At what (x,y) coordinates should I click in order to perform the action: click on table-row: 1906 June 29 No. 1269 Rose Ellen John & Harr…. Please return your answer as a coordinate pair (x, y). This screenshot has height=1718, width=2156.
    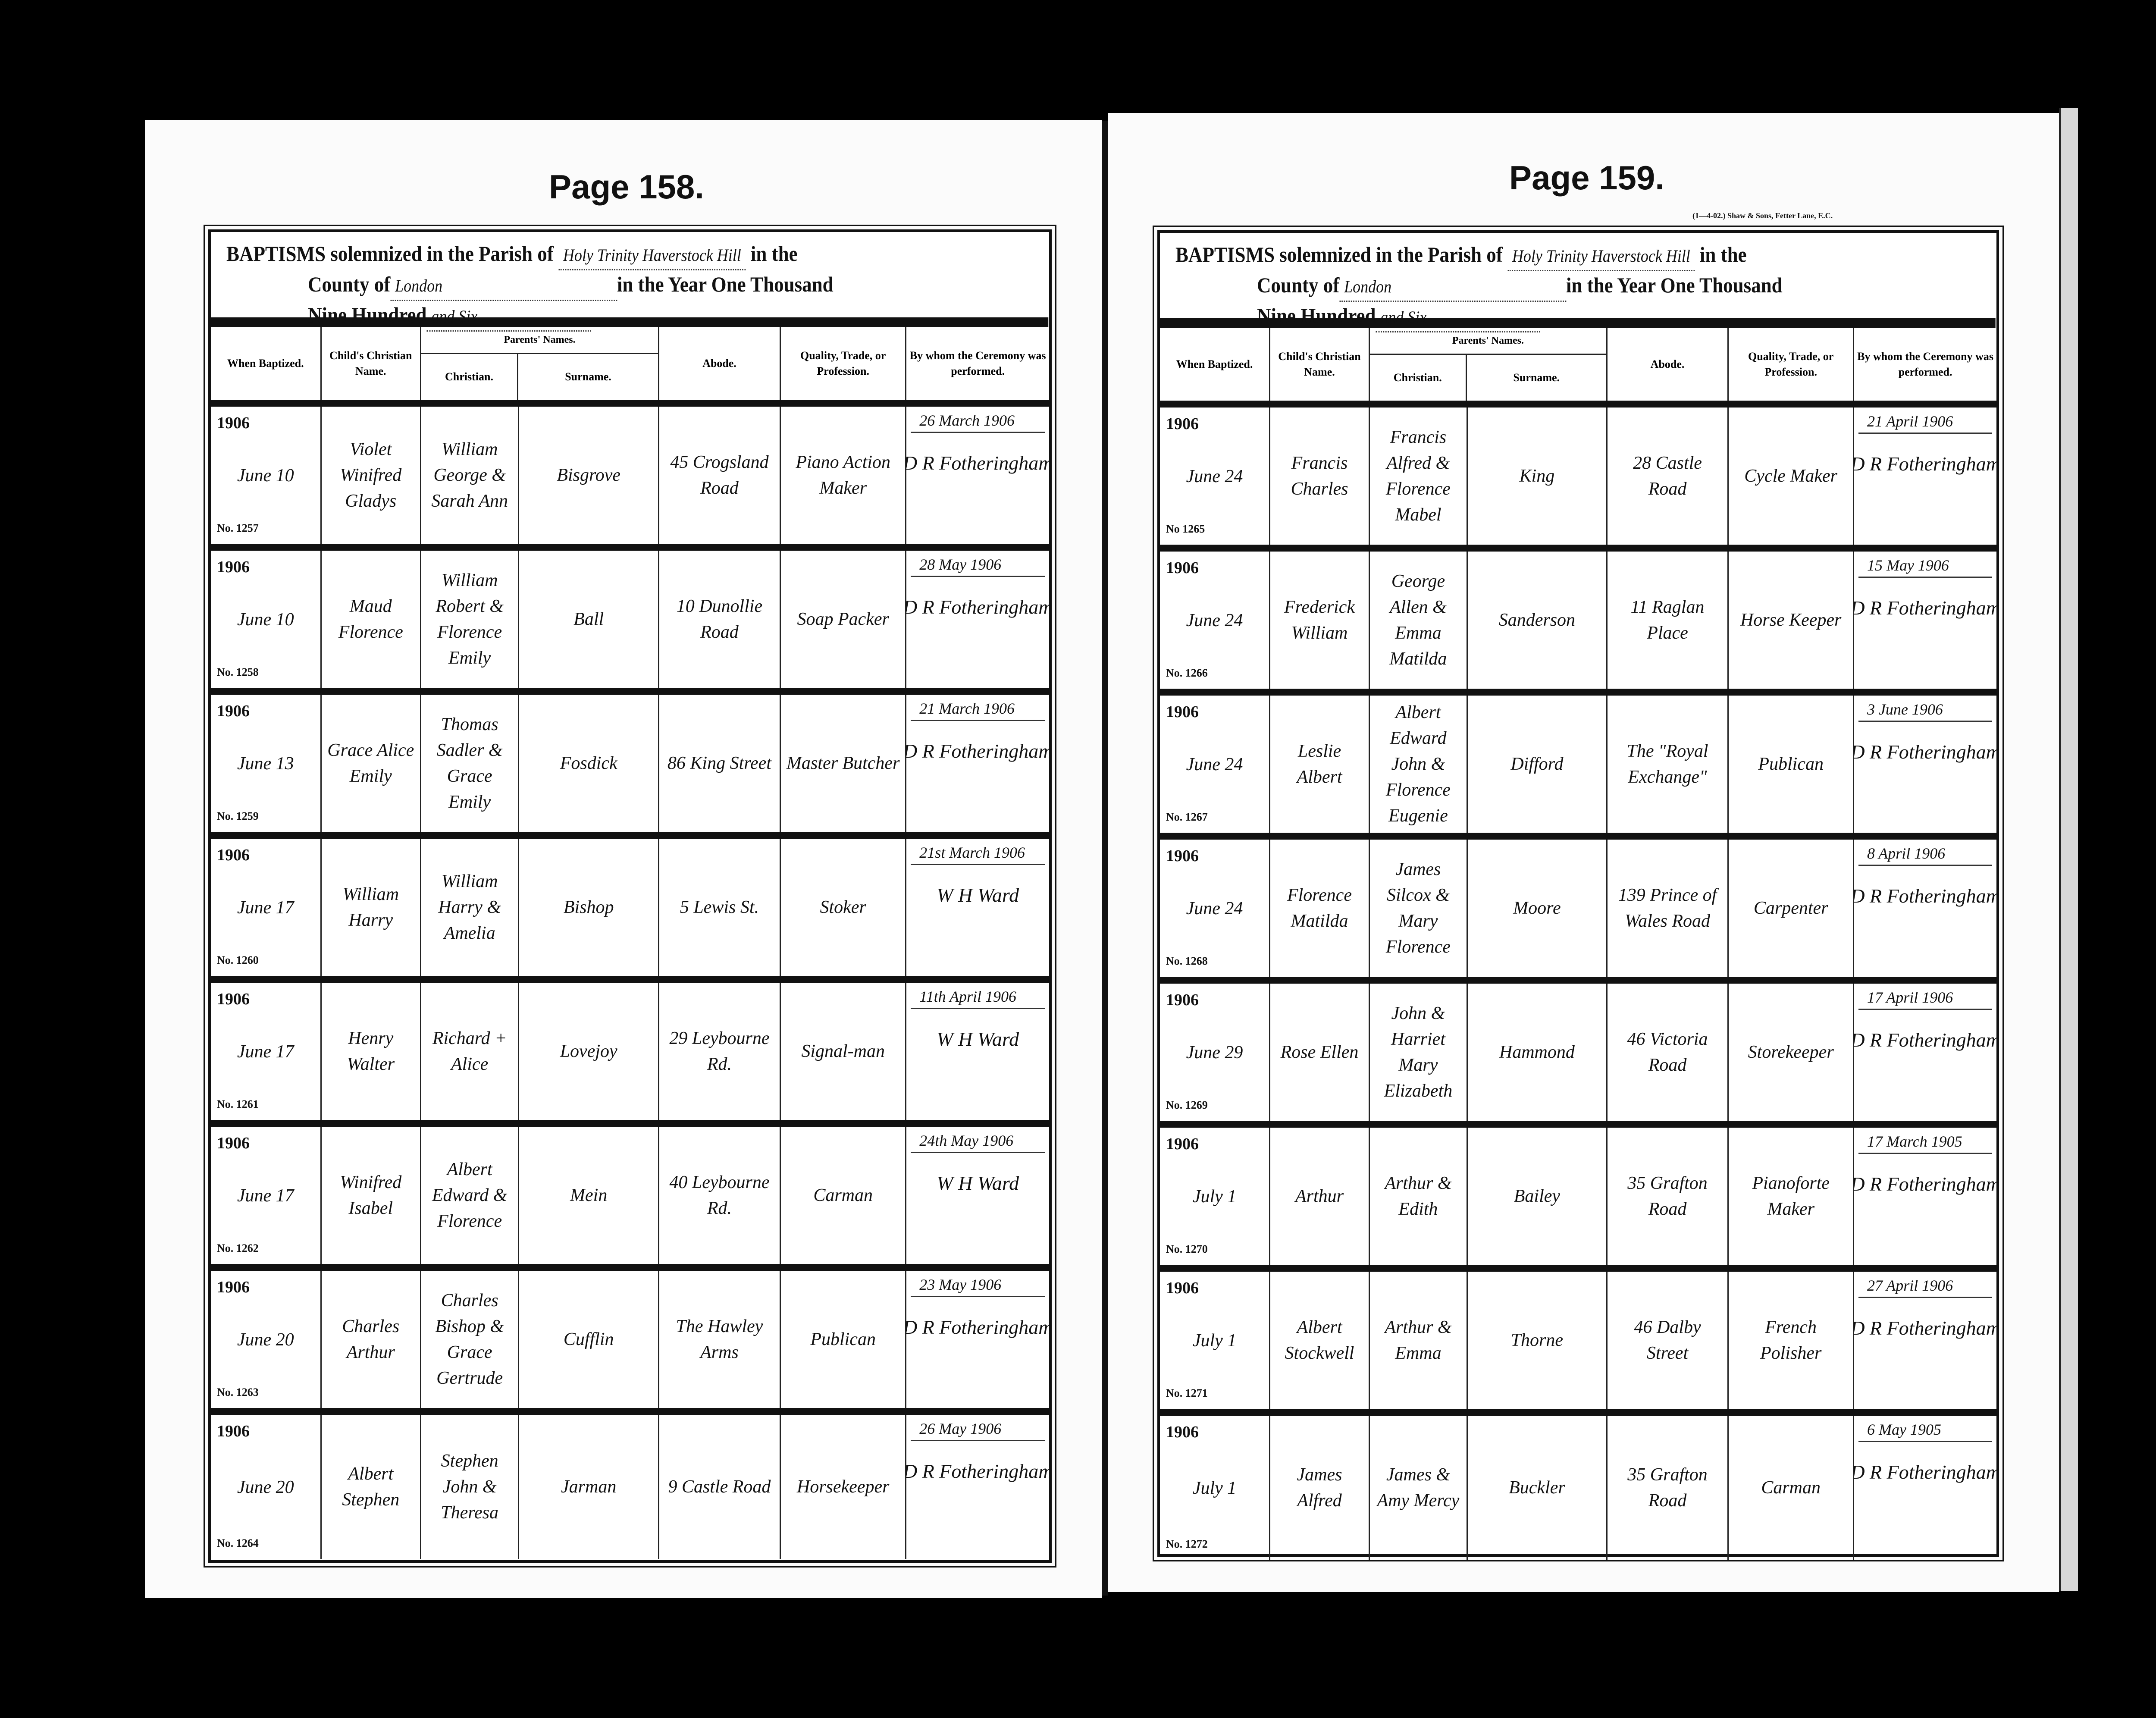
    Looking at the image, I should click on (1578, 1056).